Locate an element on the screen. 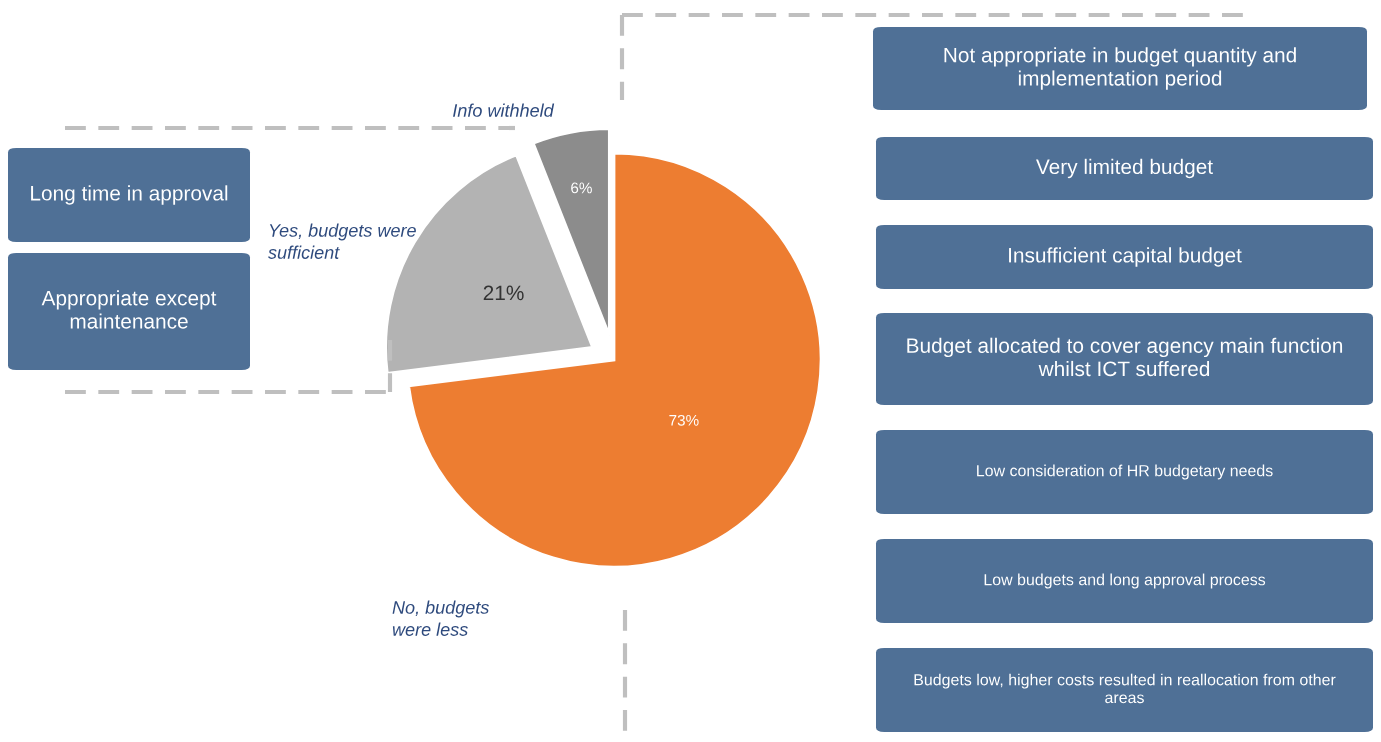 The height and width of the screenshot is (742, 1381). slice-label: Info withheld is located at coordinates (504, 110).